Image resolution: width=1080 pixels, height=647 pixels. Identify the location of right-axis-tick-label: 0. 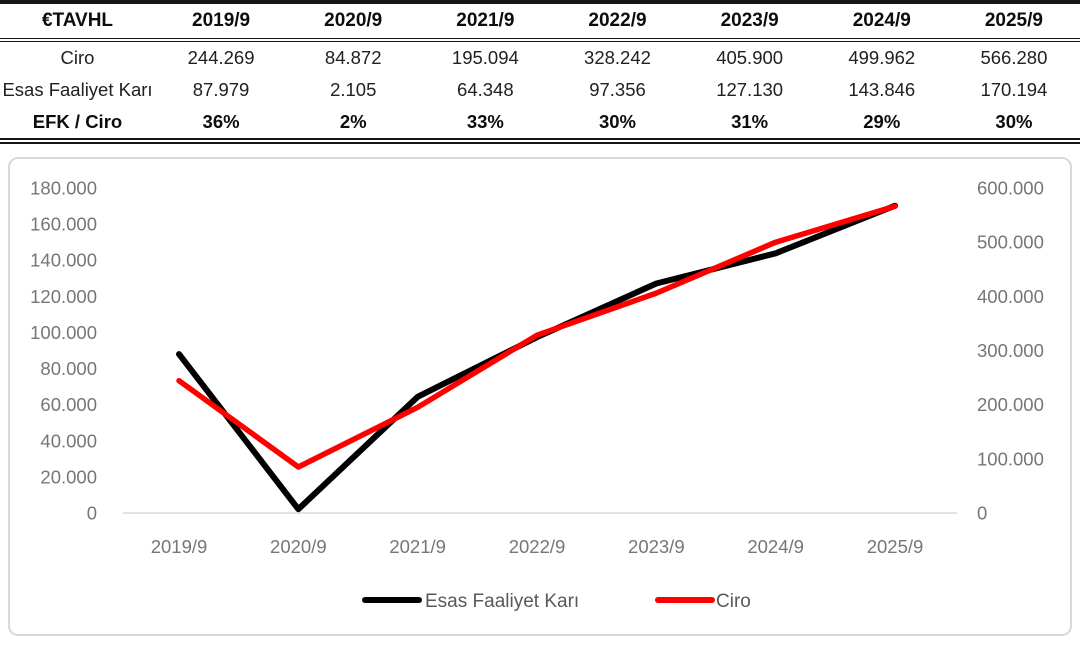
(982, 513).